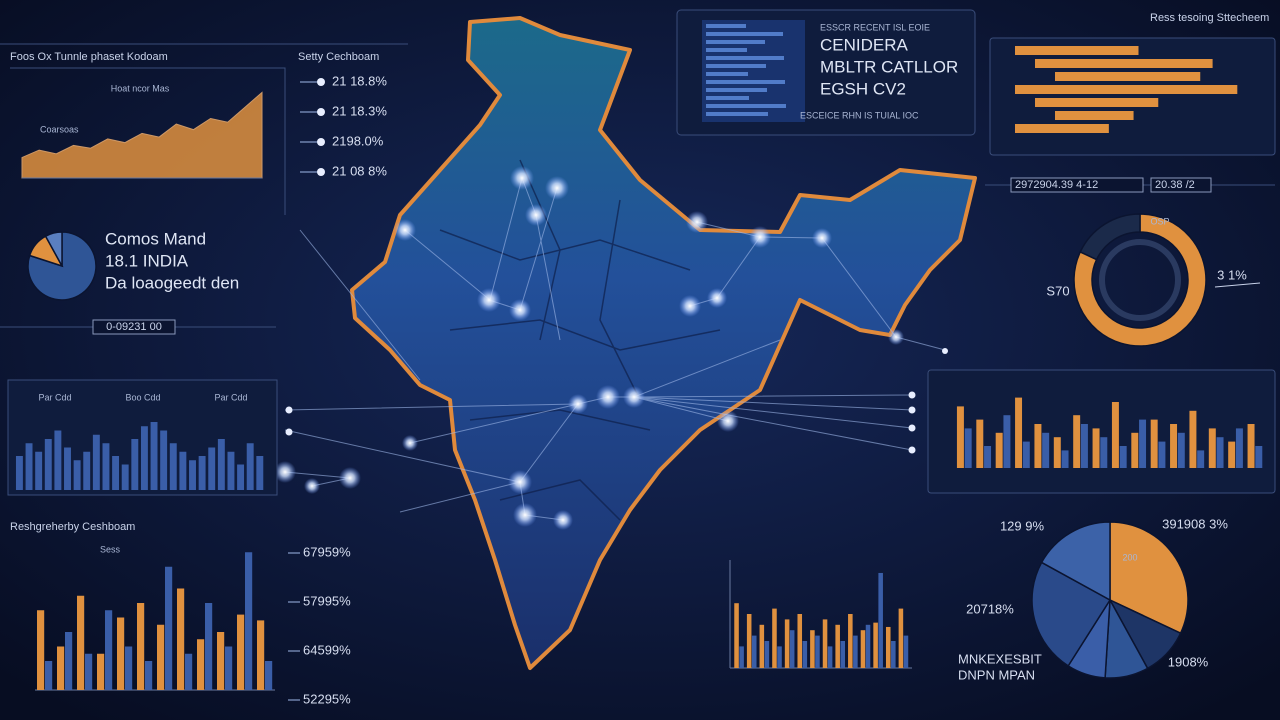 This screenshot has height=720, width=1280. I want to click on tag-text: 20.38 /2, so click(1175, 185).